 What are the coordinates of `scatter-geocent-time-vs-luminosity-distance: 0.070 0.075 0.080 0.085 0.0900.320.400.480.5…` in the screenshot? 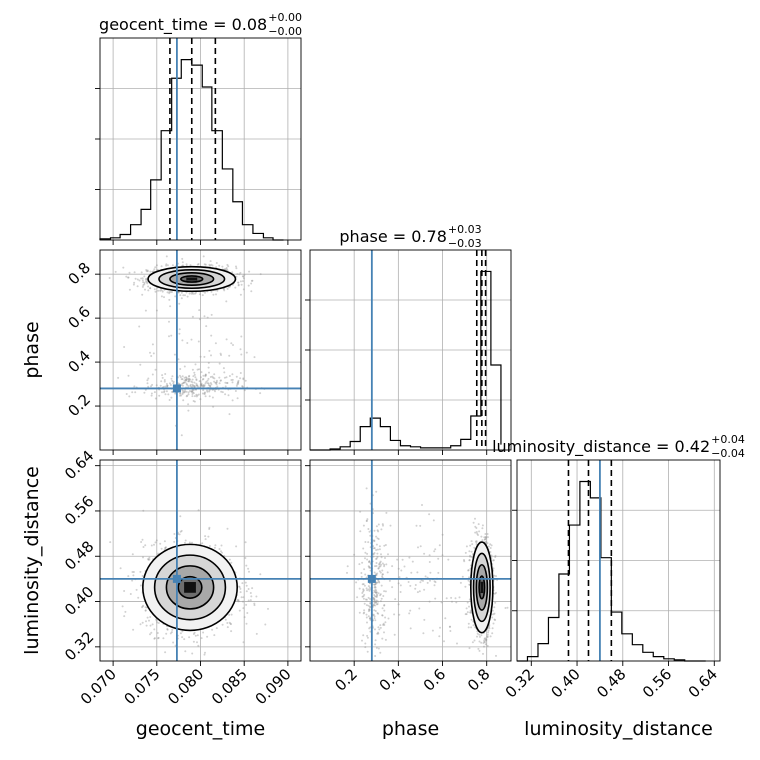 It's located at (181, 577).